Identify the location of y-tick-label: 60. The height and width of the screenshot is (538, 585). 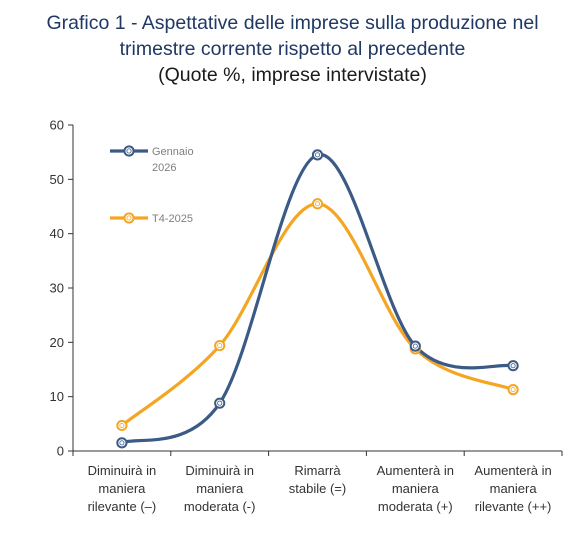
(57, 125).